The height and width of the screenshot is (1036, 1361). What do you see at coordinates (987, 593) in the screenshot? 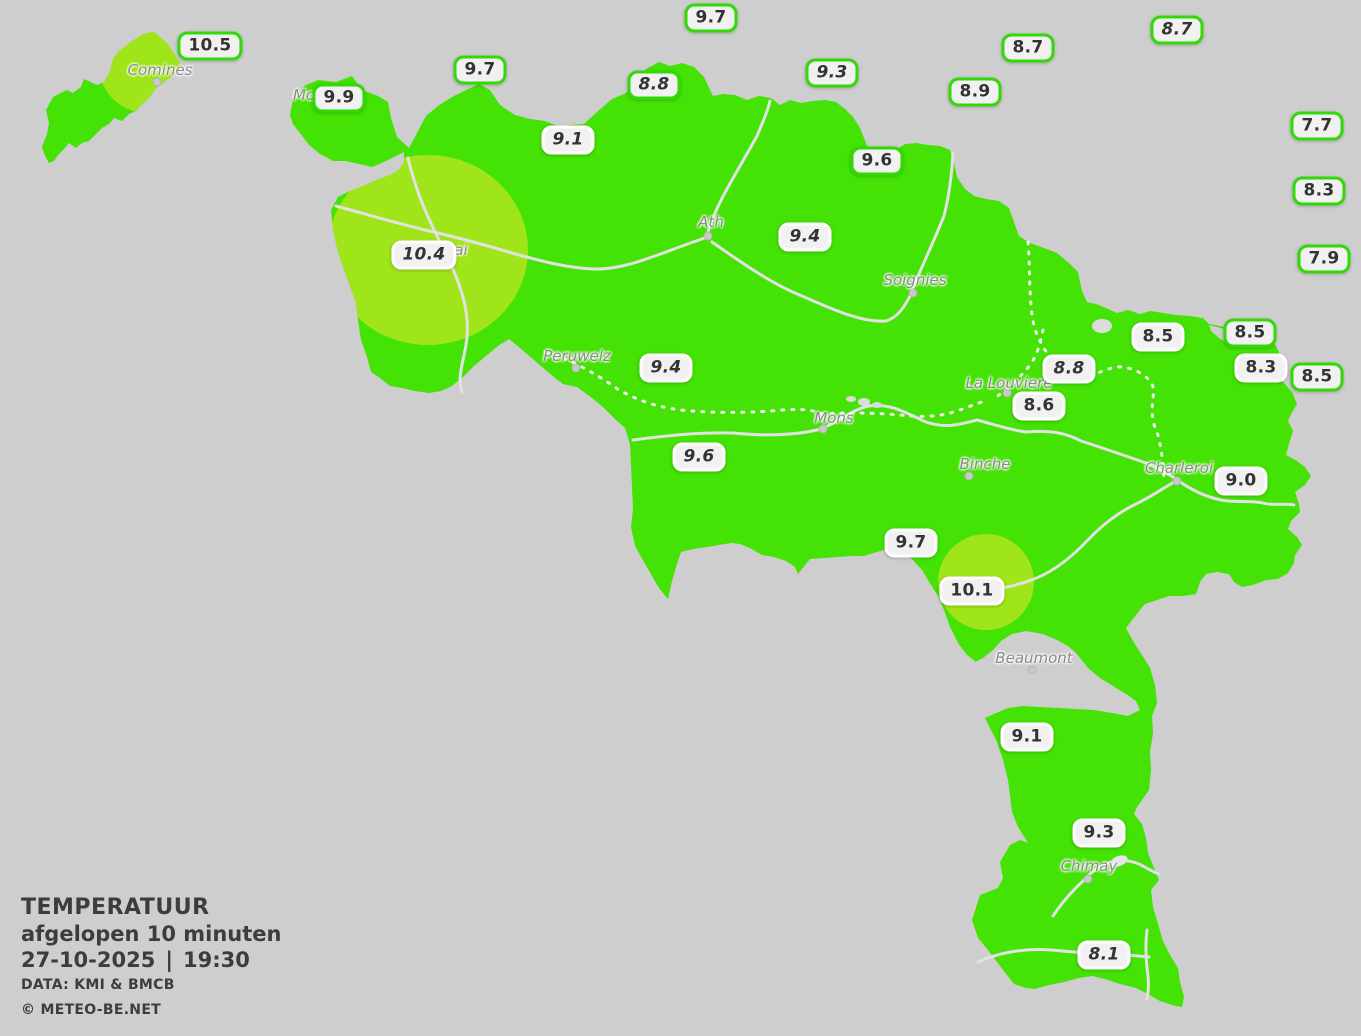
I see `urban-patches` at bounding box center [987, 593].